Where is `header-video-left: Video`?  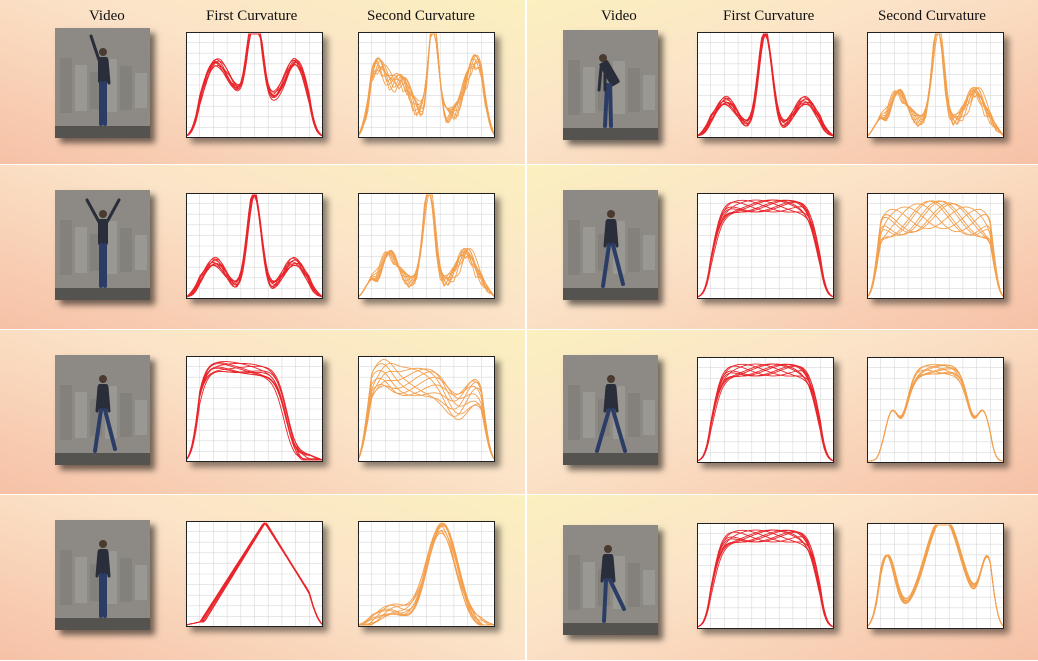 header-video-left: Video is located at coordinates (107, 16).